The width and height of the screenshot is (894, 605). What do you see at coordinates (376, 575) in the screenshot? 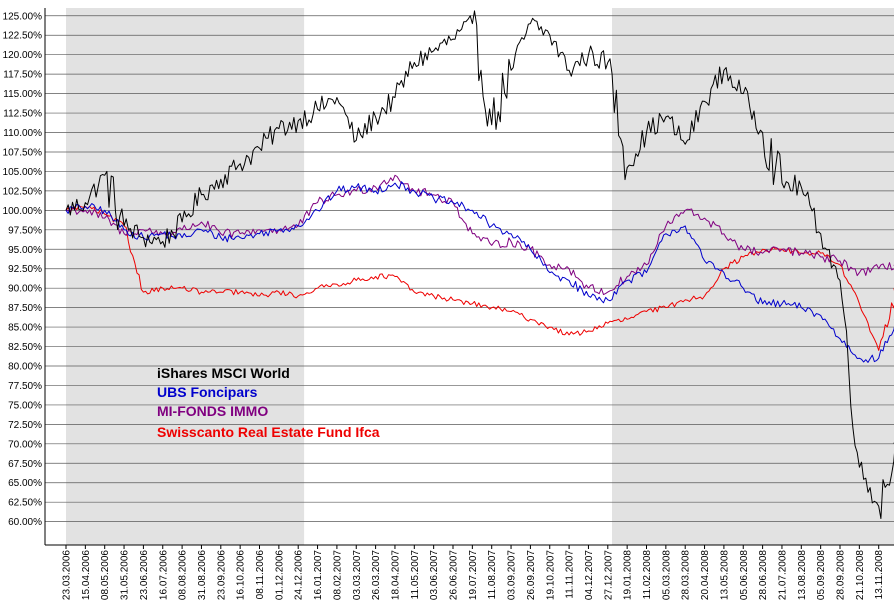
I see `x-tick-label: 26.03.2007` at bounding box center [376, 575].